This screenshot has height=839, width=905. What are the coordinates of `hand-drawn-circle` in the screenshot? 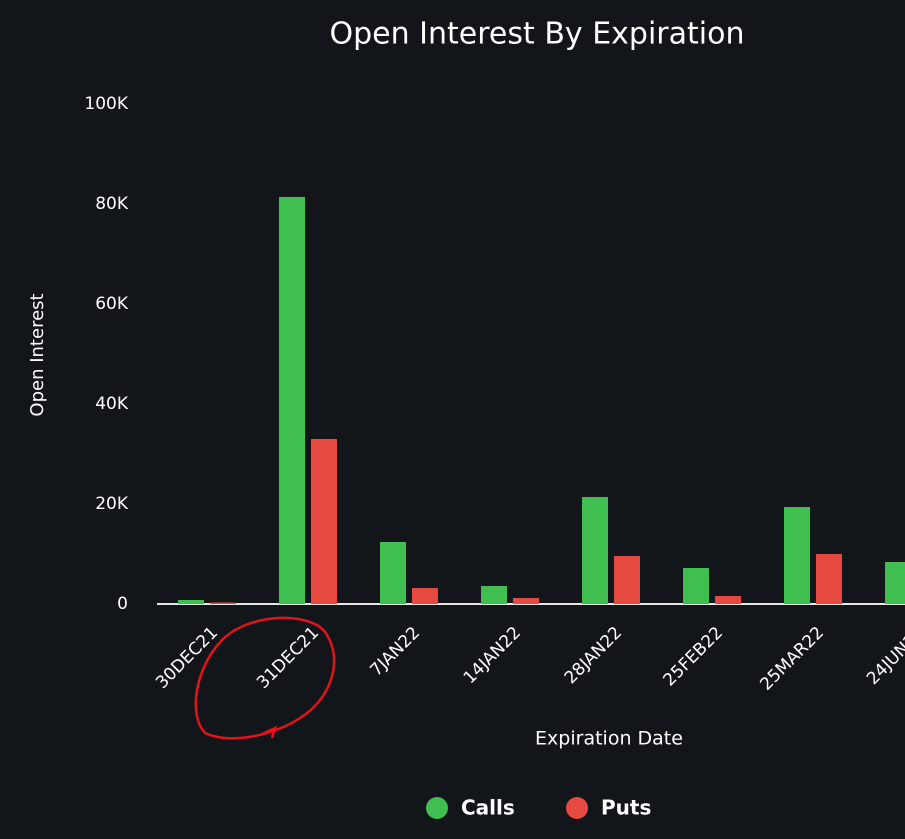 It's located at (265, 678).